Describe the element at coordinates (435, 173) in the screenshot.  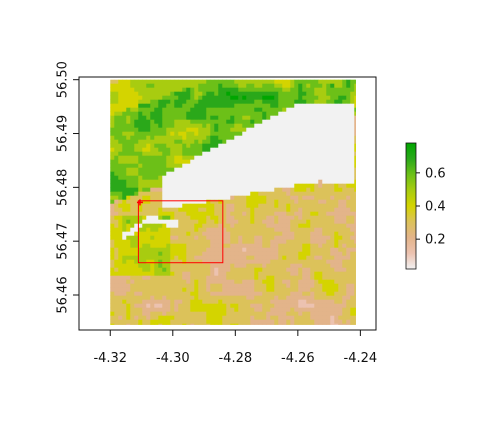
I see `legend-tick-label: 0.6` at that location.